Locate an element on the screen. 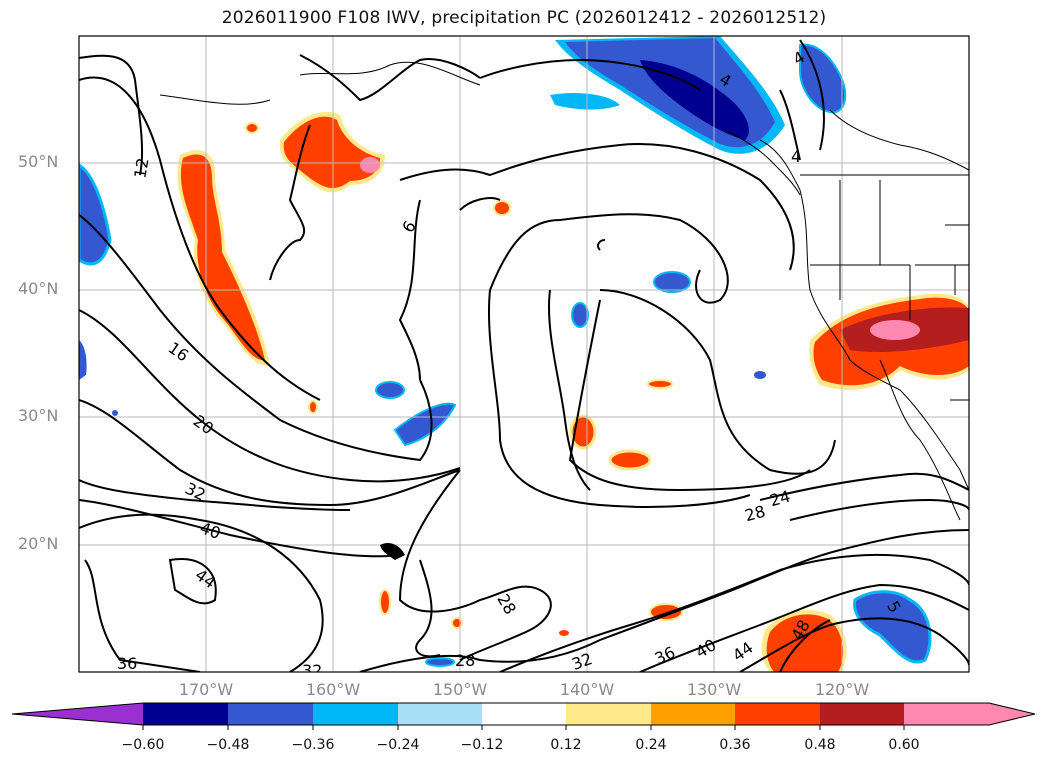 Image resolution: width=1047 pixels, height=765 pixels. contour-label: 36 is located at coordinates (127, 663).